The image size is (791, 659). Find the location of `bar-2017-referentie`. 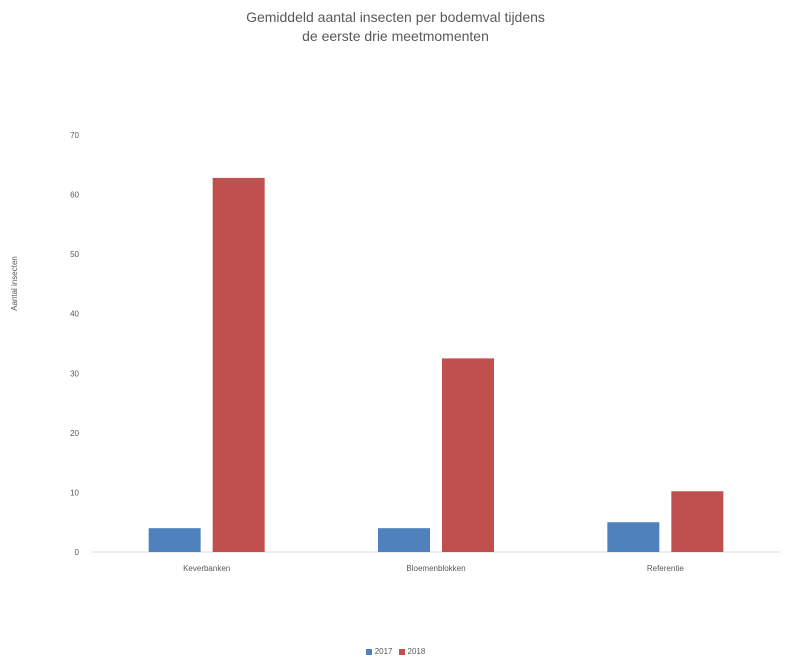

bar-2017-referentie is located at coordinates (633, 537).